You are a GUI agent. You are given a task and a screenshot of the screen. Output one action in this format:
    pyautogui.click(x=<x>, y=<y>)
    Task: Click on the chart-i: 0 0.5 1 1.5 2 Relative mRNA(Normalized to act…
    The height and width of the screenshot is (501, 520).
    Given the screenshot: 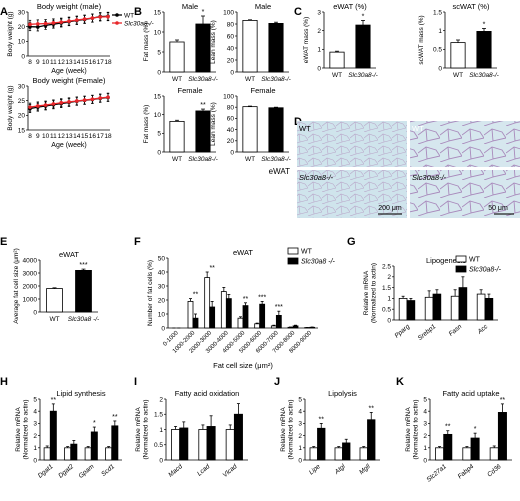 What is the action you would take?
    pyautogui.click(x=191, y=434)
    